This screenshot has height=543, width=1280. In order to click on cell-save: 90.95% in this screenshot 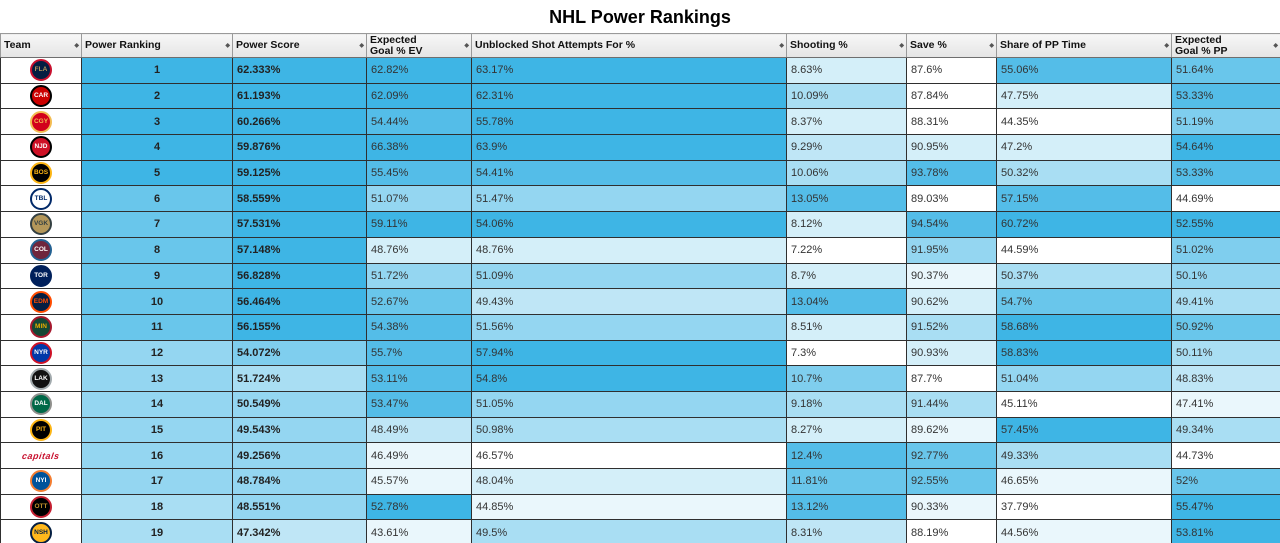, I will do `click(951, 147)`.